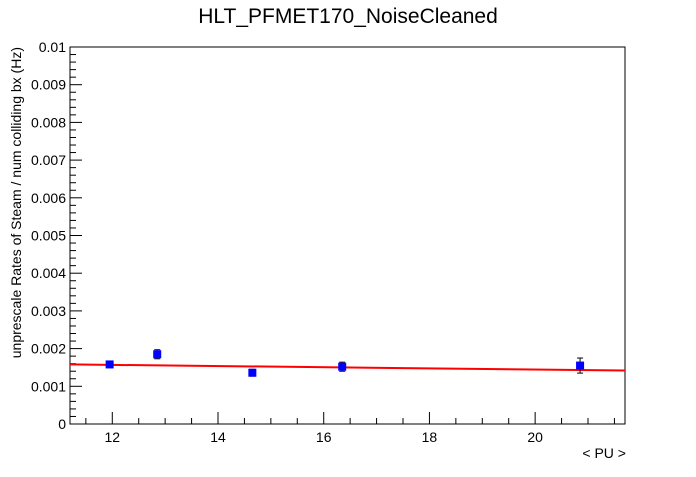  What do you see at coordinates (348, 16) in the screenshot?
I see `chart-title: HLT_PFMET170_NoiseCleaned` at bounding box center [348, 16].